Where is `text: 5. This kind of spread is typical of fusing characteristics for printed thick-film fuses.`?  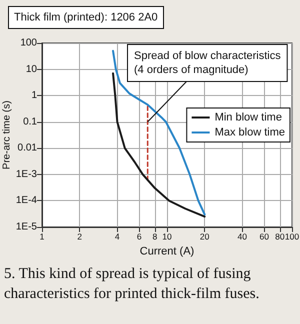
text: 5. This kind of spread is typical of fusing characteristics for printed thick-film fuses. is located at coordinates (132, 284).